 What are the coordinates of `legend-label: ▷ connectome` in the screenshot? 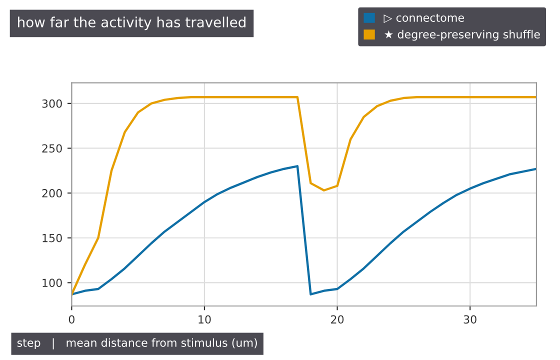 It's located at (424, 19).